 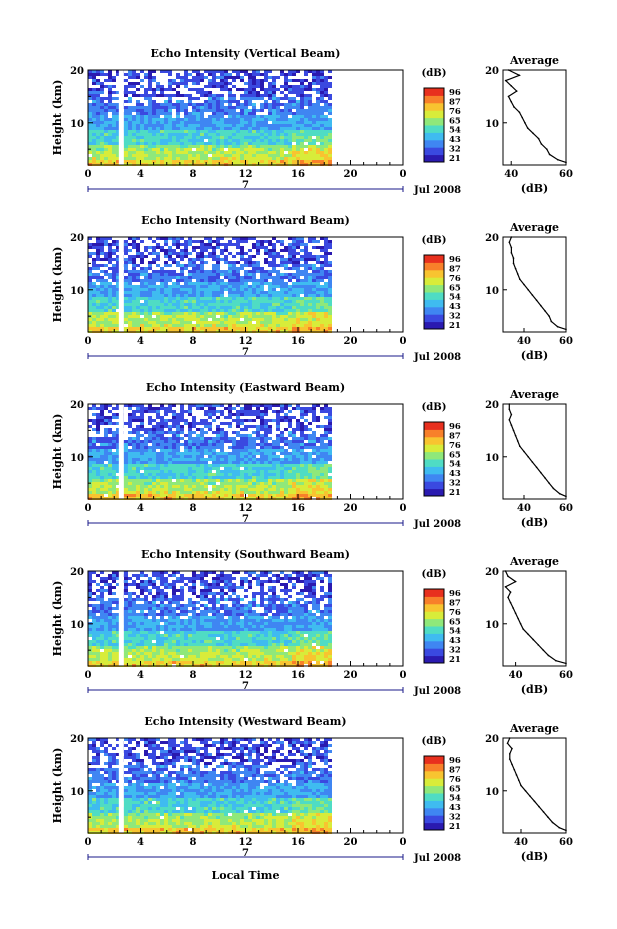 What do you see at coordinates (455, 112) in the screenshot?
I see `colorbar-tick-label: 76` at bounding box center [455, 112].